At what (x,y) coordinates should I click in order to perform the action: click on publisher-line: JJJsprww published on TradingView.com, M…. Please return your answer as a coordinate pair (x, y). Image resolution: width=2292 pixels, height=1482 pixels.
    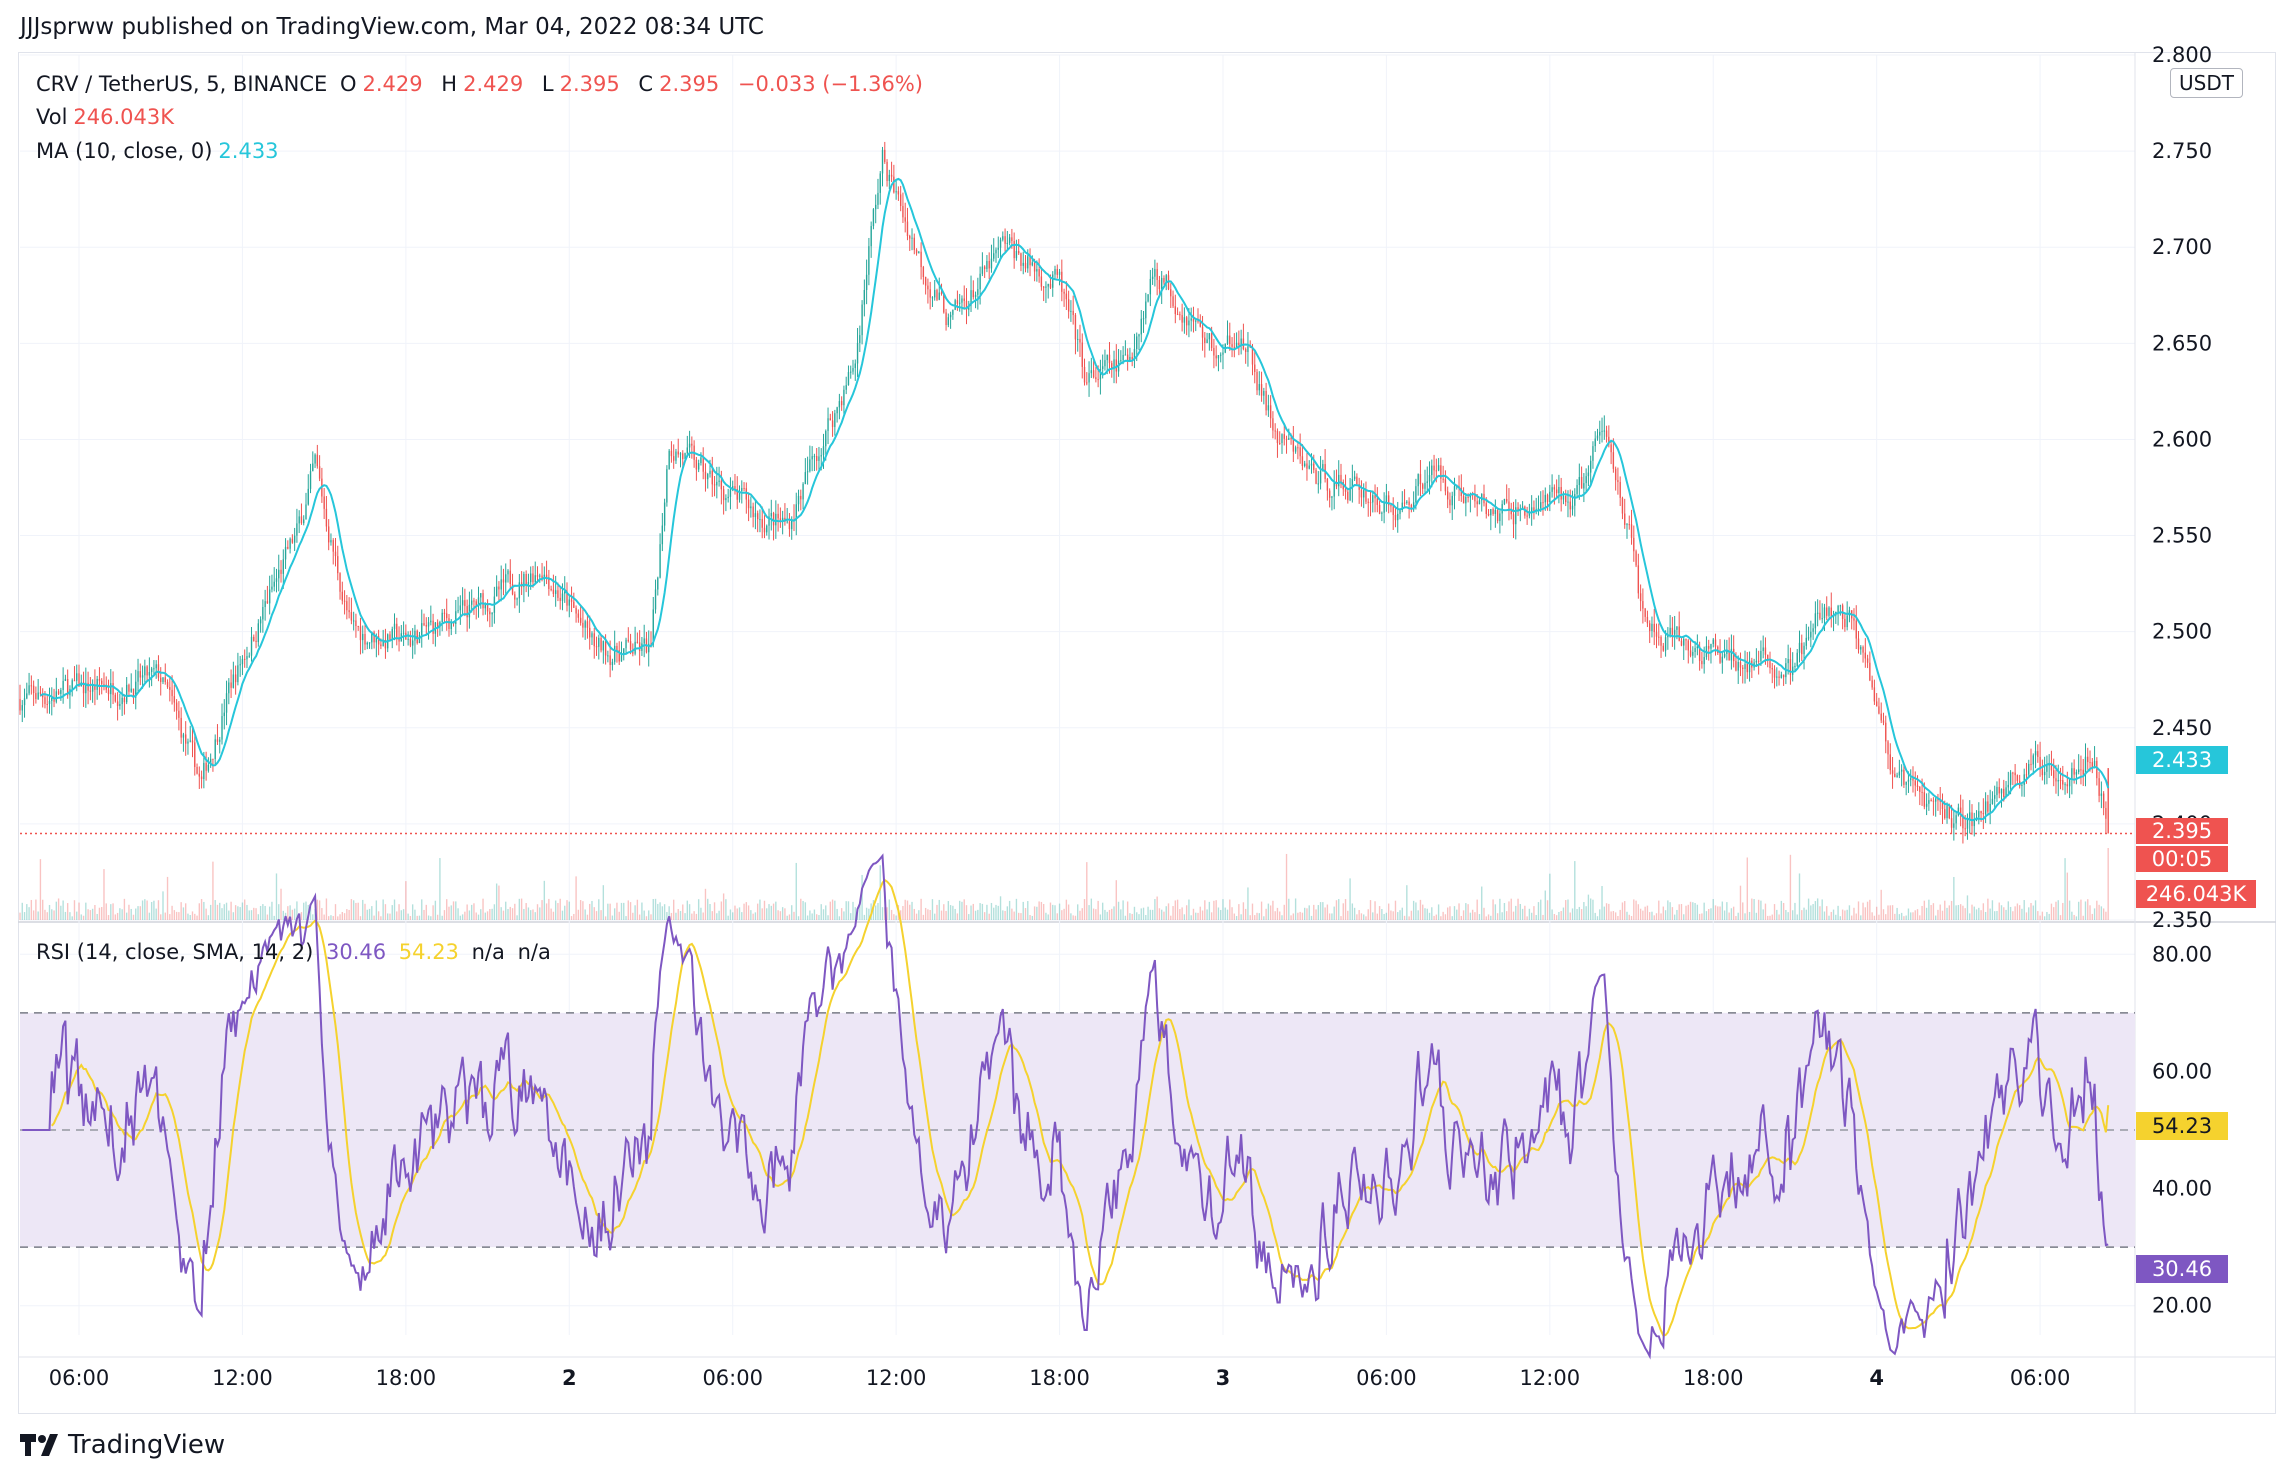
    Looking at the image, I should click on (392, 27).